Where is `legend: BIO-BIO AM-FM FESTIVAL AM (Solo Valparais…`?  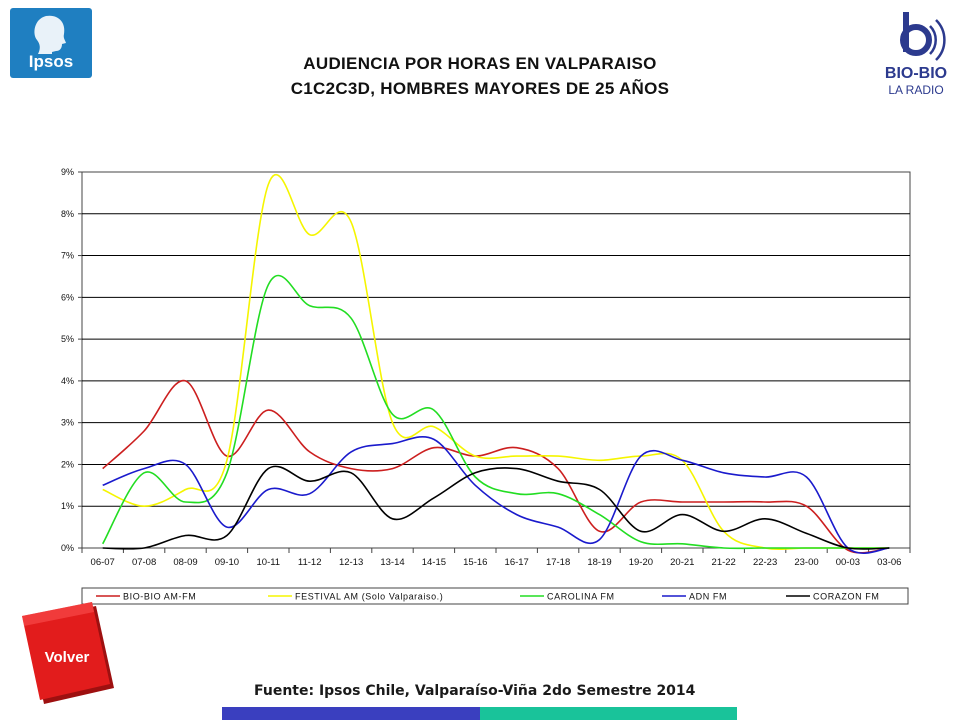 legend: BIO-BIO AM-FM FESTIVAL AM (Solo Valparais… is located at coordinates (488, 597).